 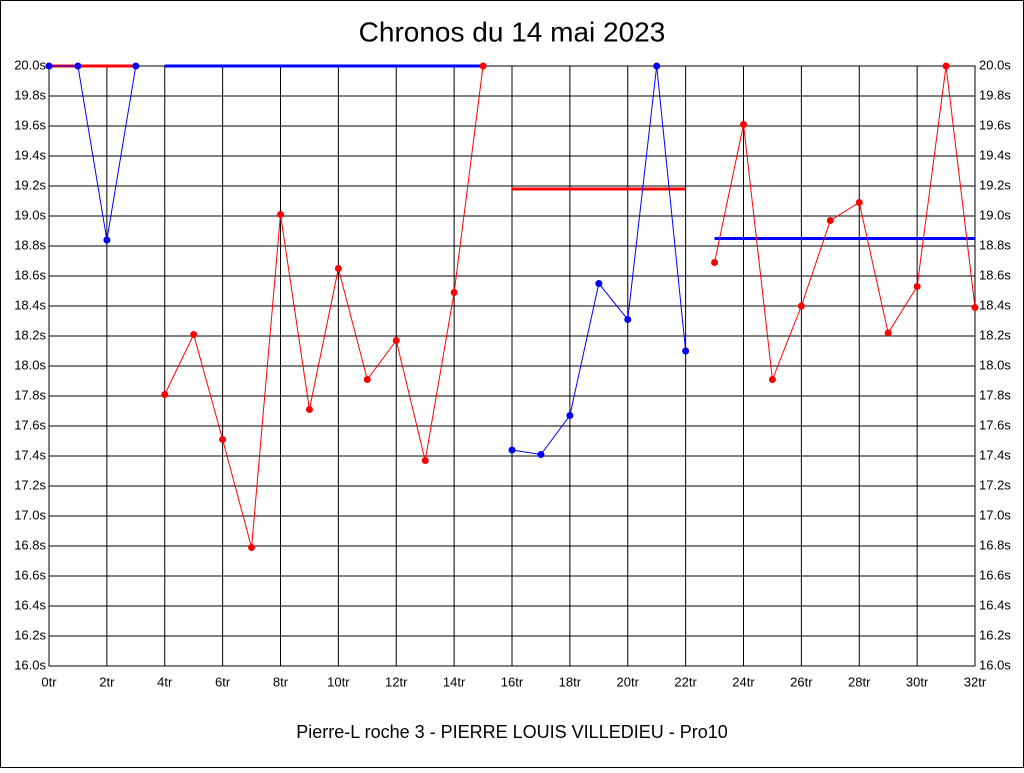 I want to click on y2-tick-label: 18.6s, so click(x=995, y=274).